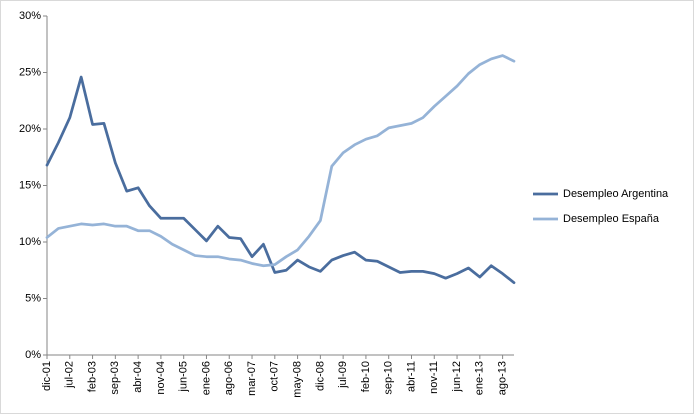 This screenshot has width=694, height=414. I want to click on x-tick-label: feb-10, so click(366, 376).